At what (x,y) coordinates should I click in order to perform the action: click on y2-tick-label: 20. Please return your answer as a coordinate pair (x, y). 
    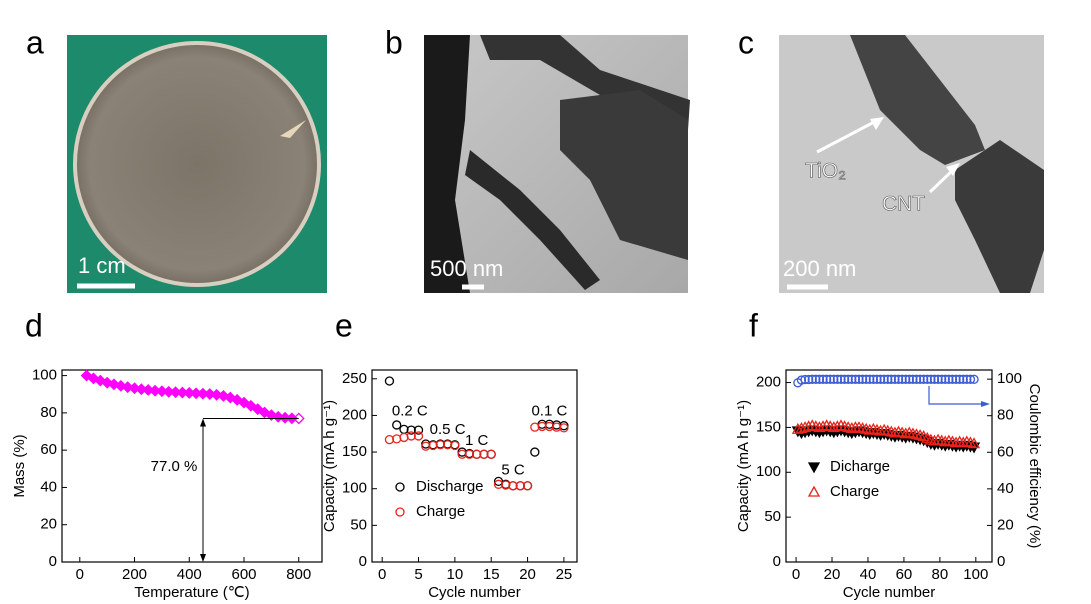
    Looking at the image, I should click on (1005, 524).